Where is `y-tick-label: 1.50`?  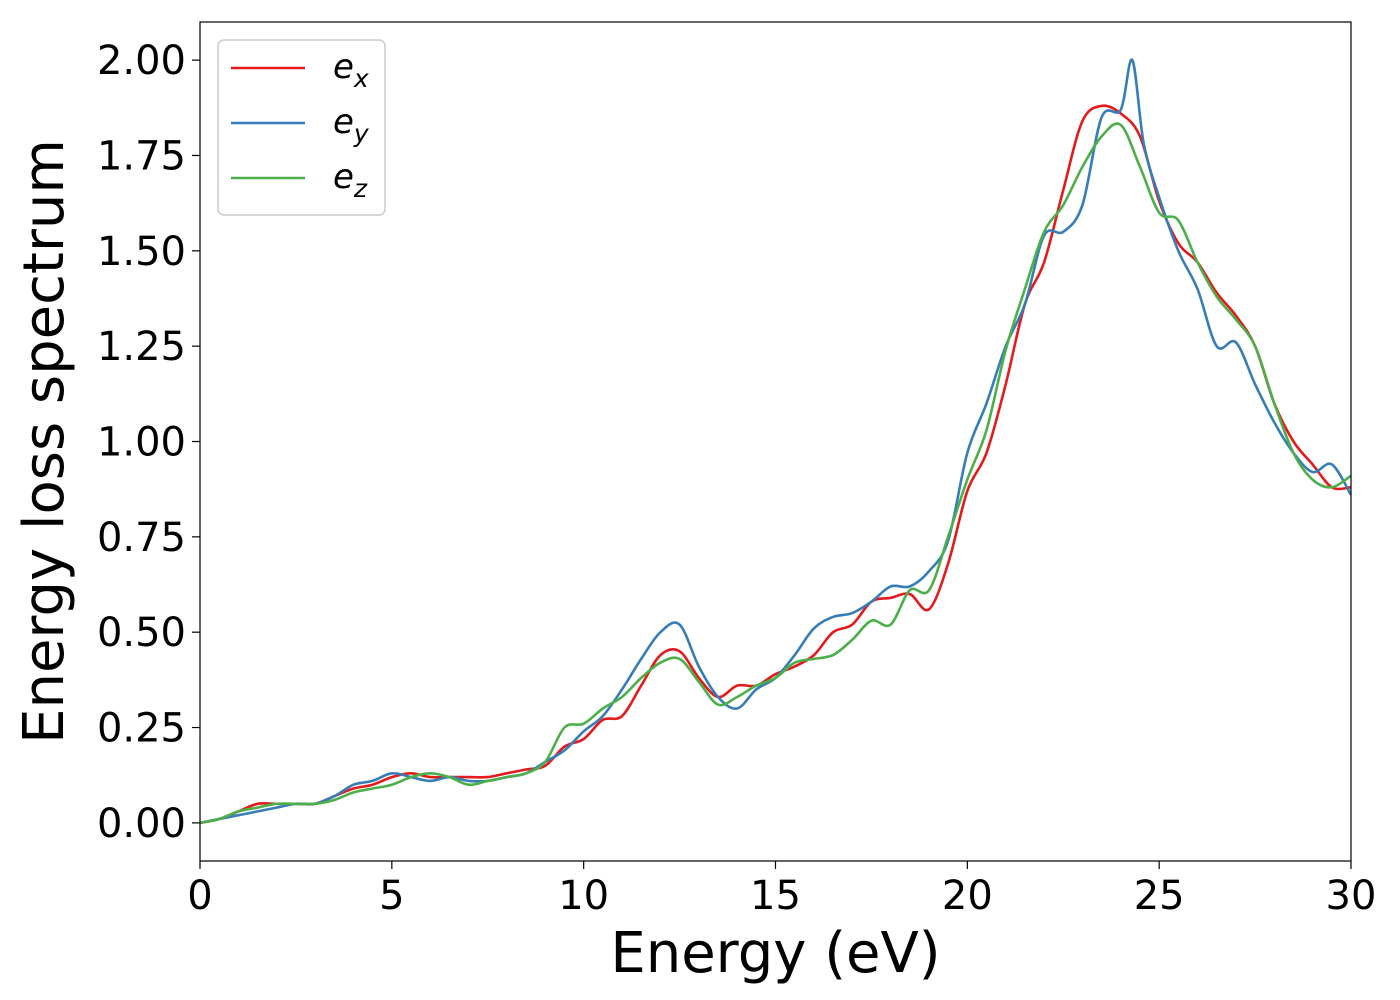 y-tick-label: 1.50 is located at coordinates (141, 252).